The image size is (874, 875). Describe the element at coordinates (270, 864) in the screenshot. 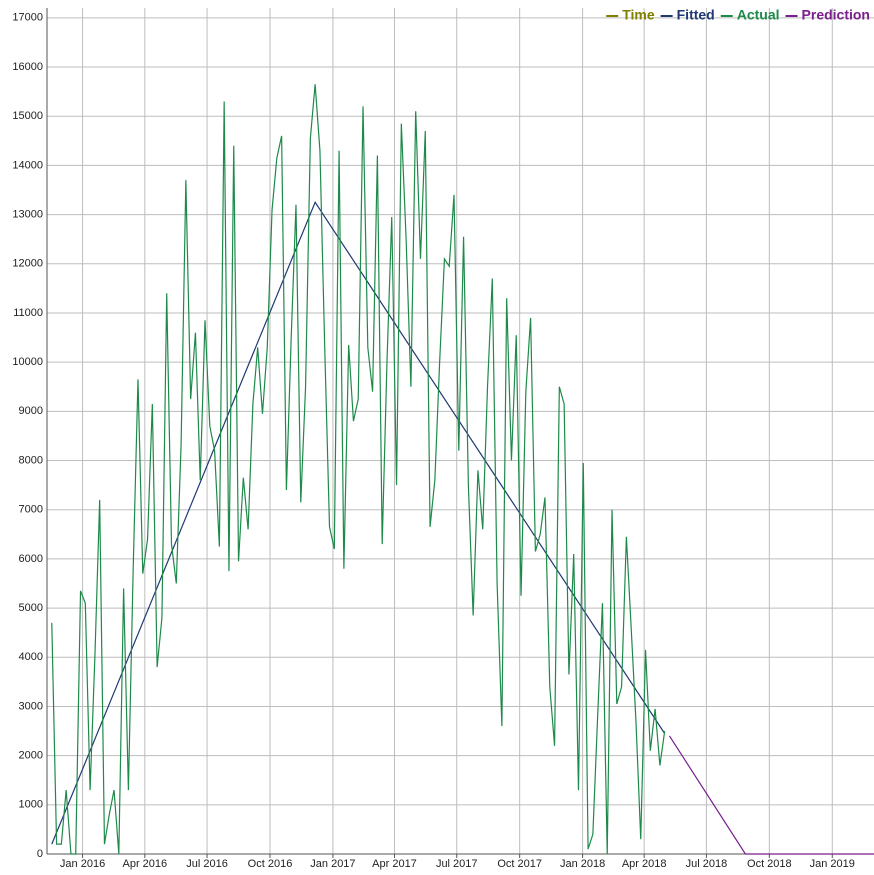

I see `x-tick-label: Oct 2016` at that location.